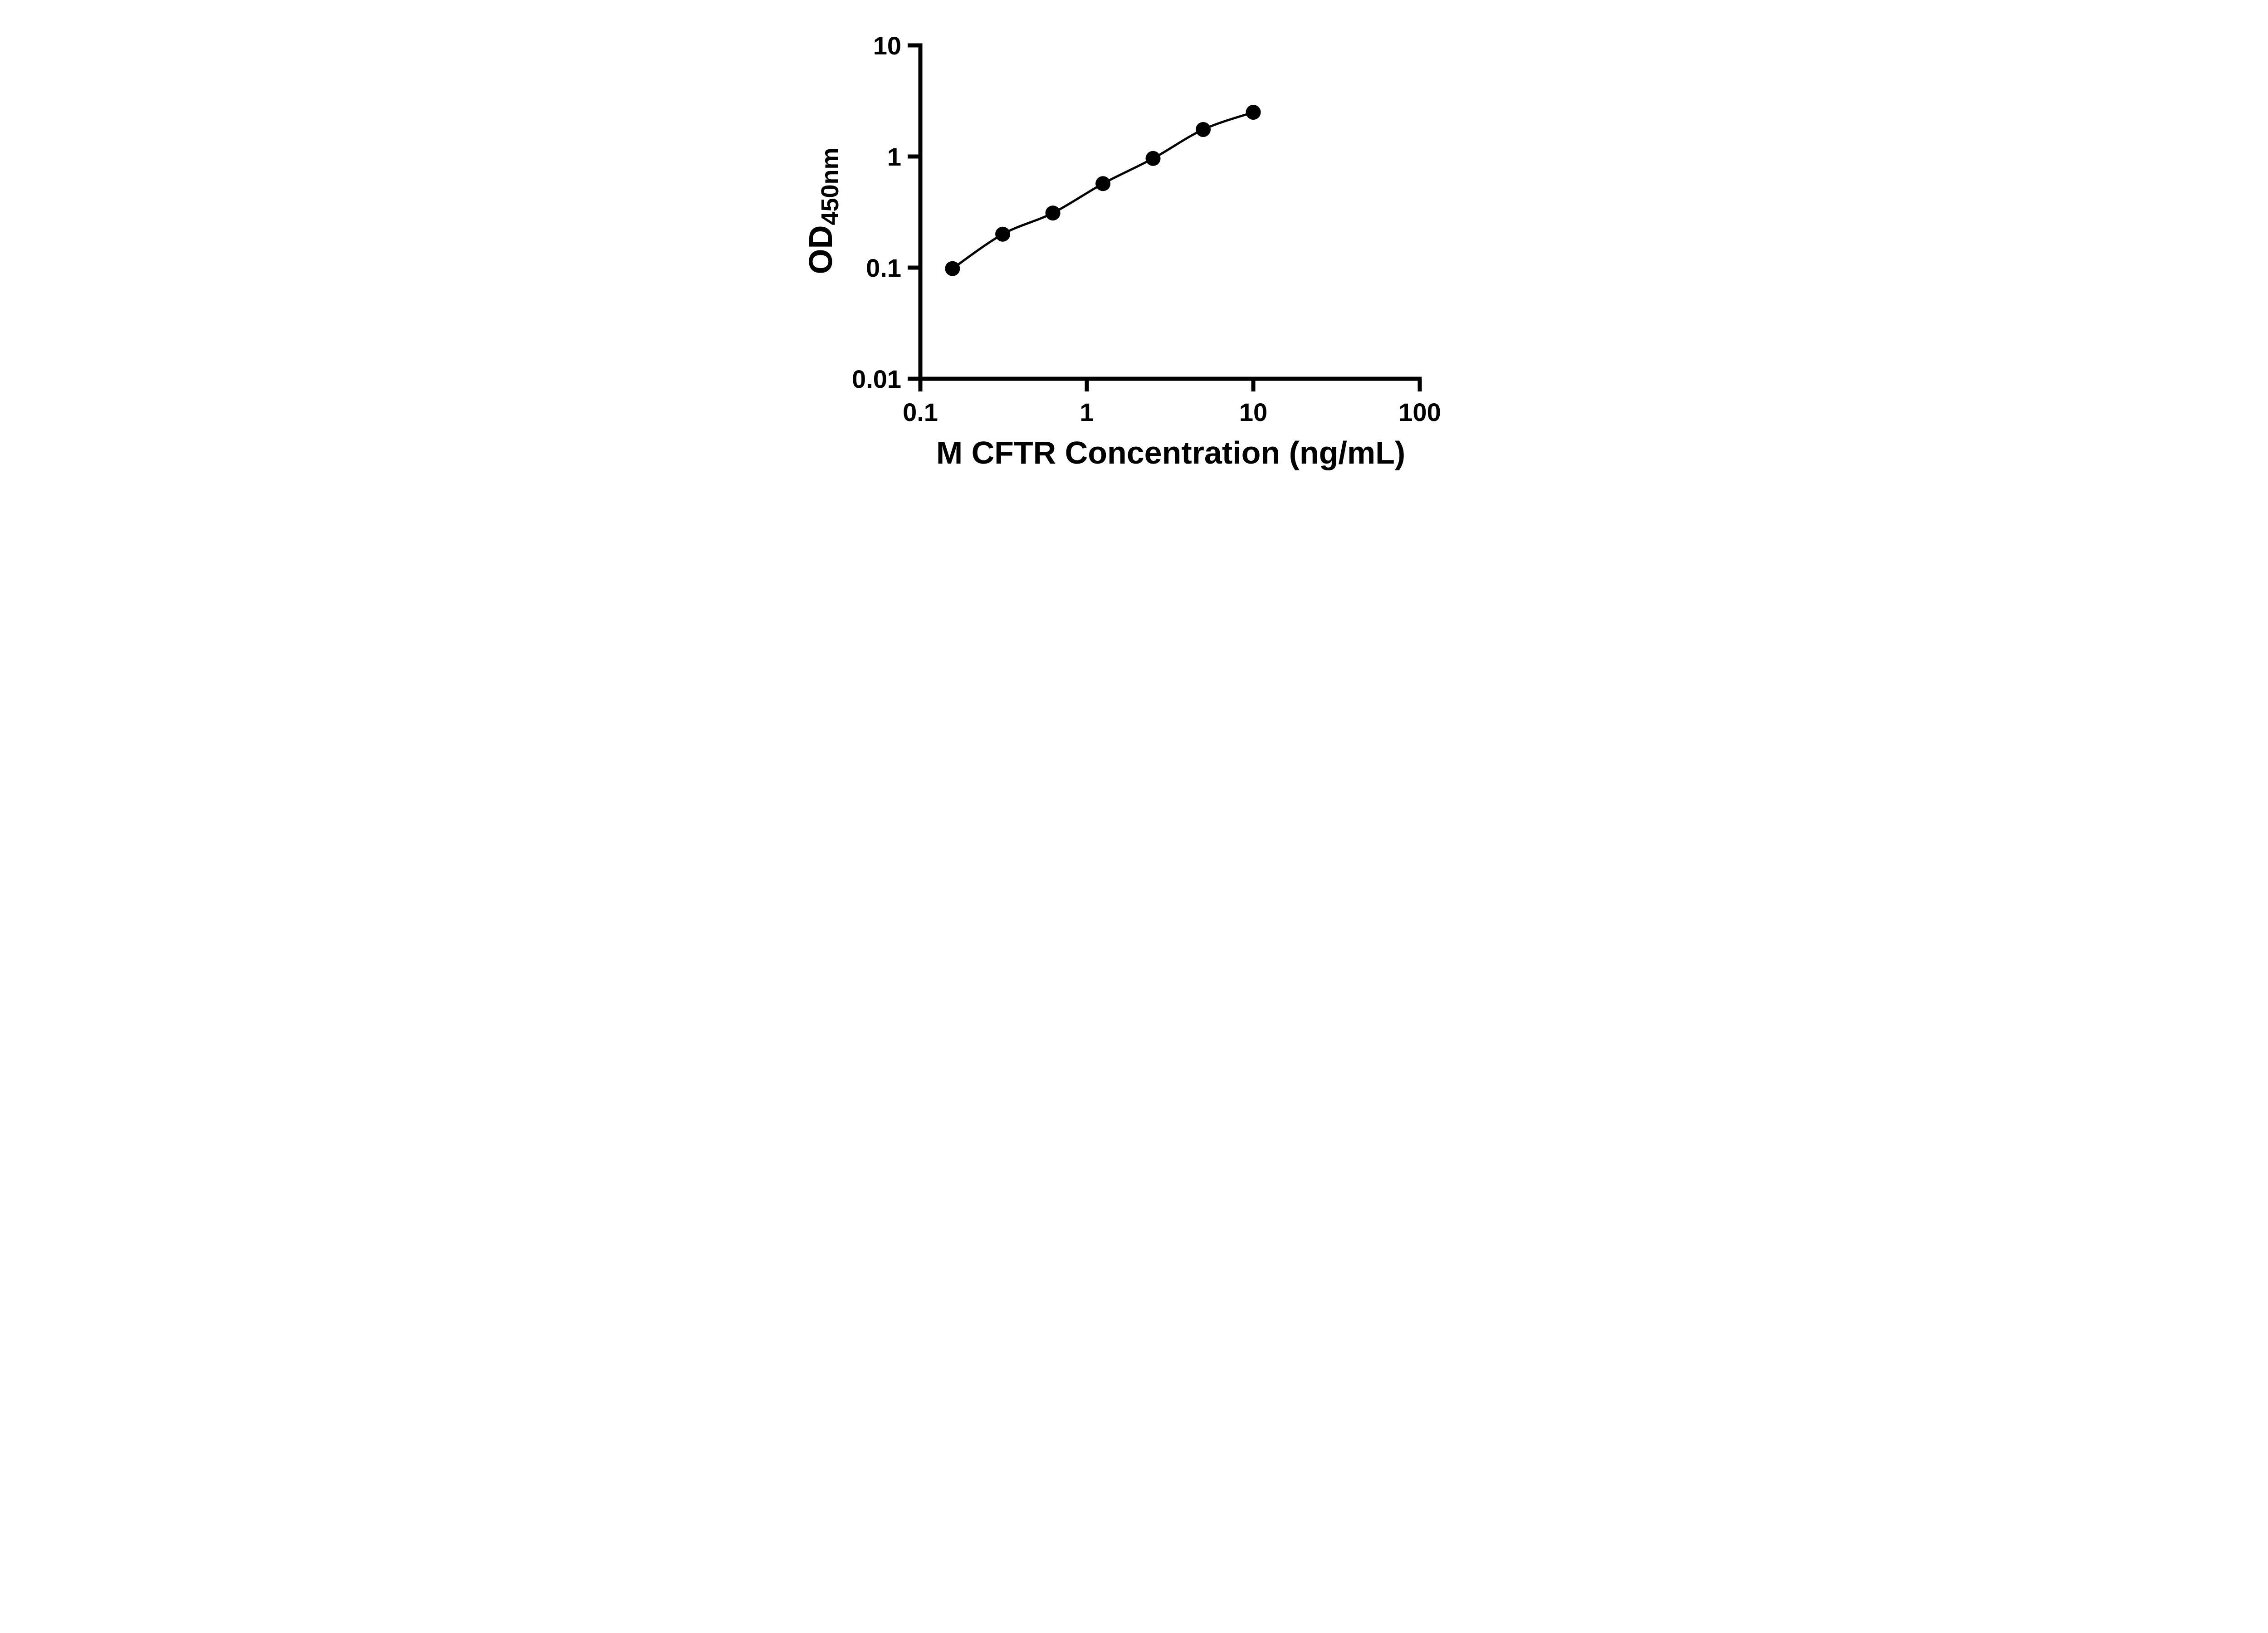  What do you see at coordinates (884, 268) in the screenshot?
I see `y-tick-label: 0.1` at bounding box center [884, 268].